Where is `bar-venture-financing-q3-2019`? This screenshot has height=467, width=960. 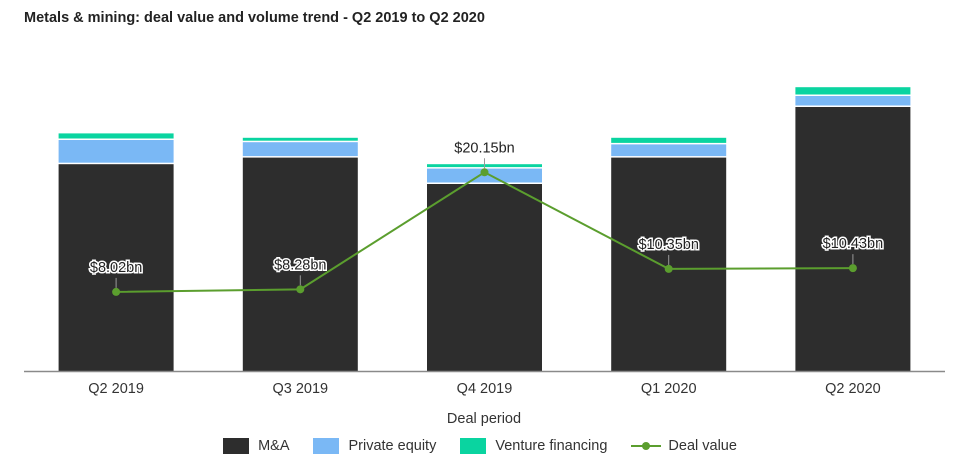
bar-venture-financing-q3-2019 is located at coordinates (300, 139).